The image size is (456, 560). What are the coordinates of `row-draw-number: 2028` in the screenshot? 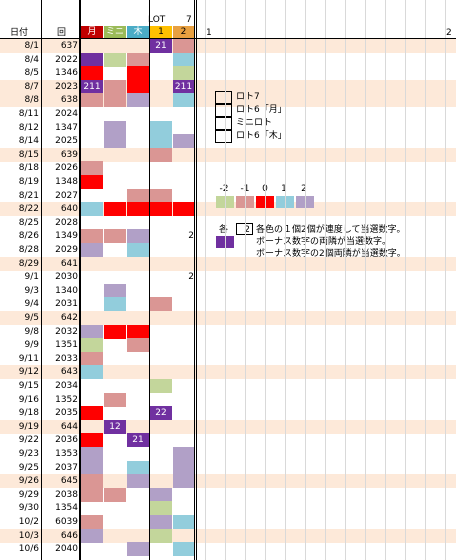 It's located at (66, 222).